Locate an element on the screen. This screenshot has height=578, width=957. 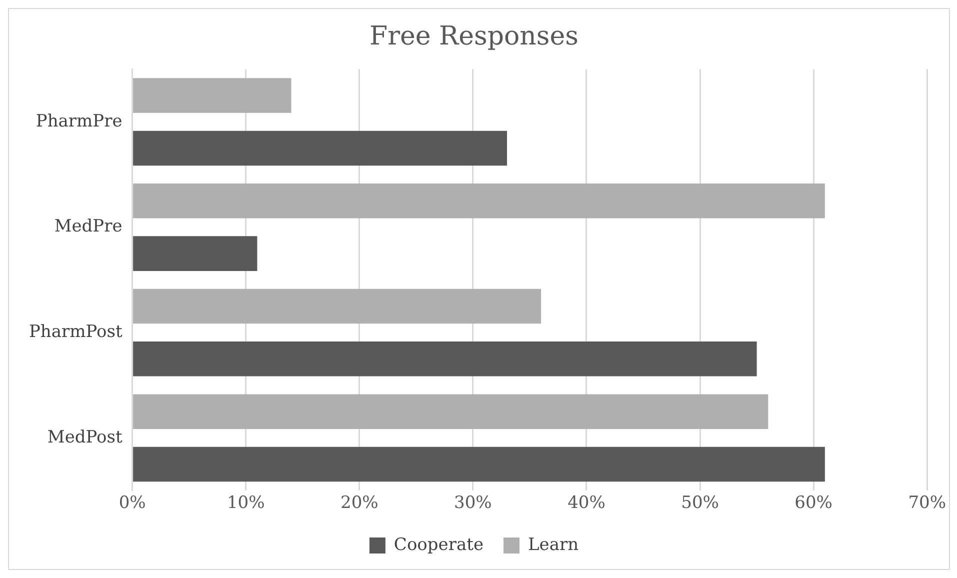
chart-title: Free Responses is located at coordinates (474, 36).